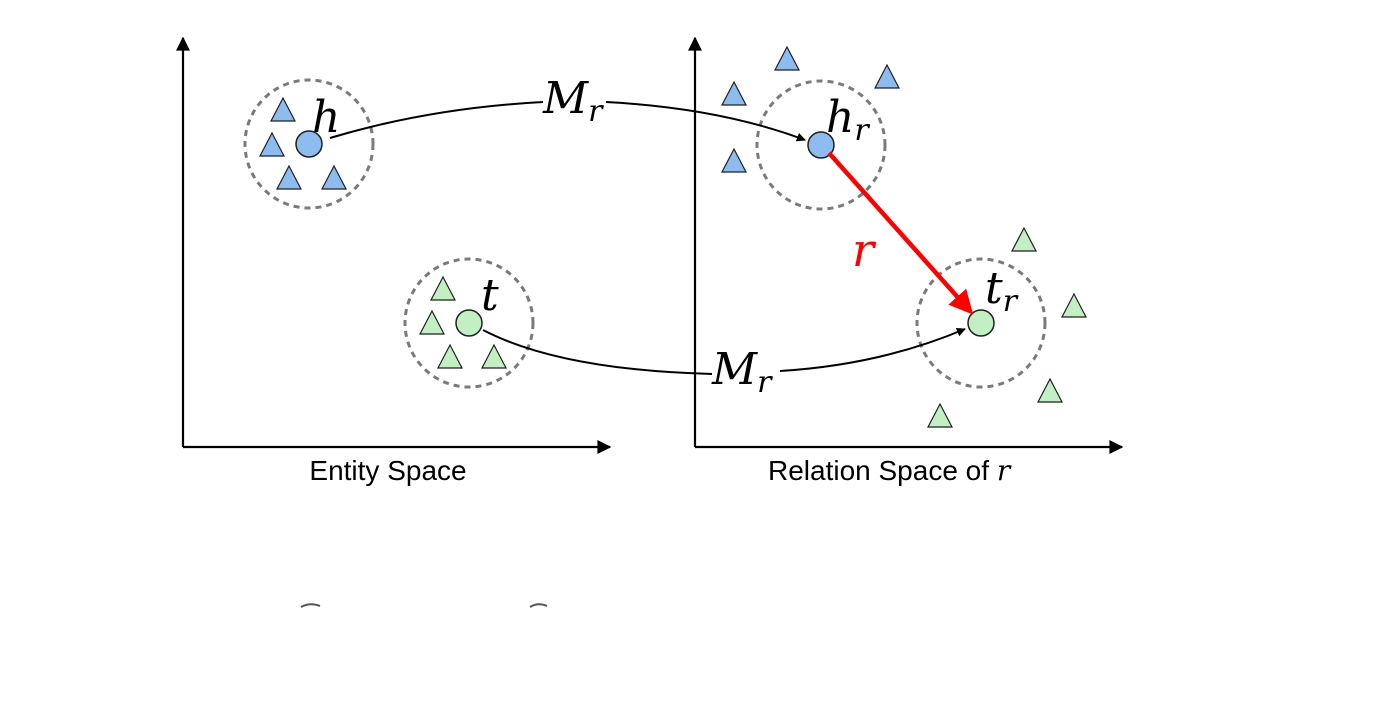 Image resolution: width=1380 pixels, height=715 pixels. I want to click on head-mapping: Mr, so click(567, 107).